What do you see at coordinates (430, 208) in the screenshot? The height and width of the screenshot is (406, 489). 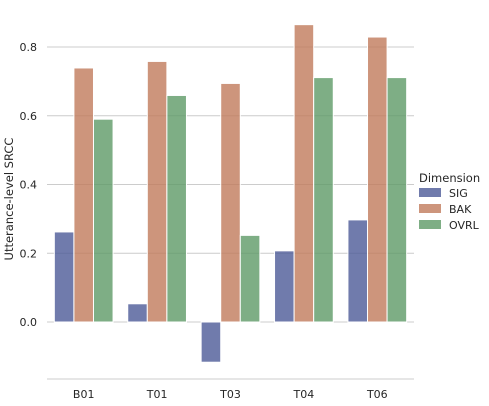 I see `legend-swatch-bak` at bounding box center [430, 208].